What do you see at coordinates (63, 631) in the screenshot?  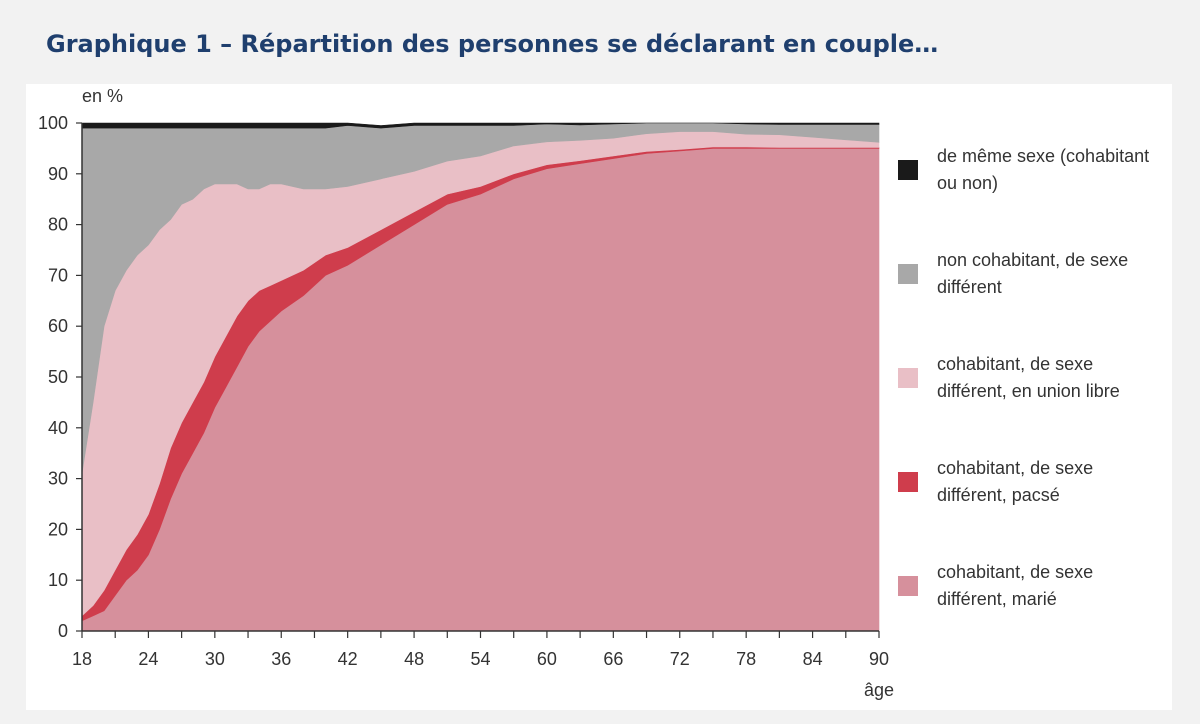 I see `y-tick-label: 0` at bounding box center [63, 631].